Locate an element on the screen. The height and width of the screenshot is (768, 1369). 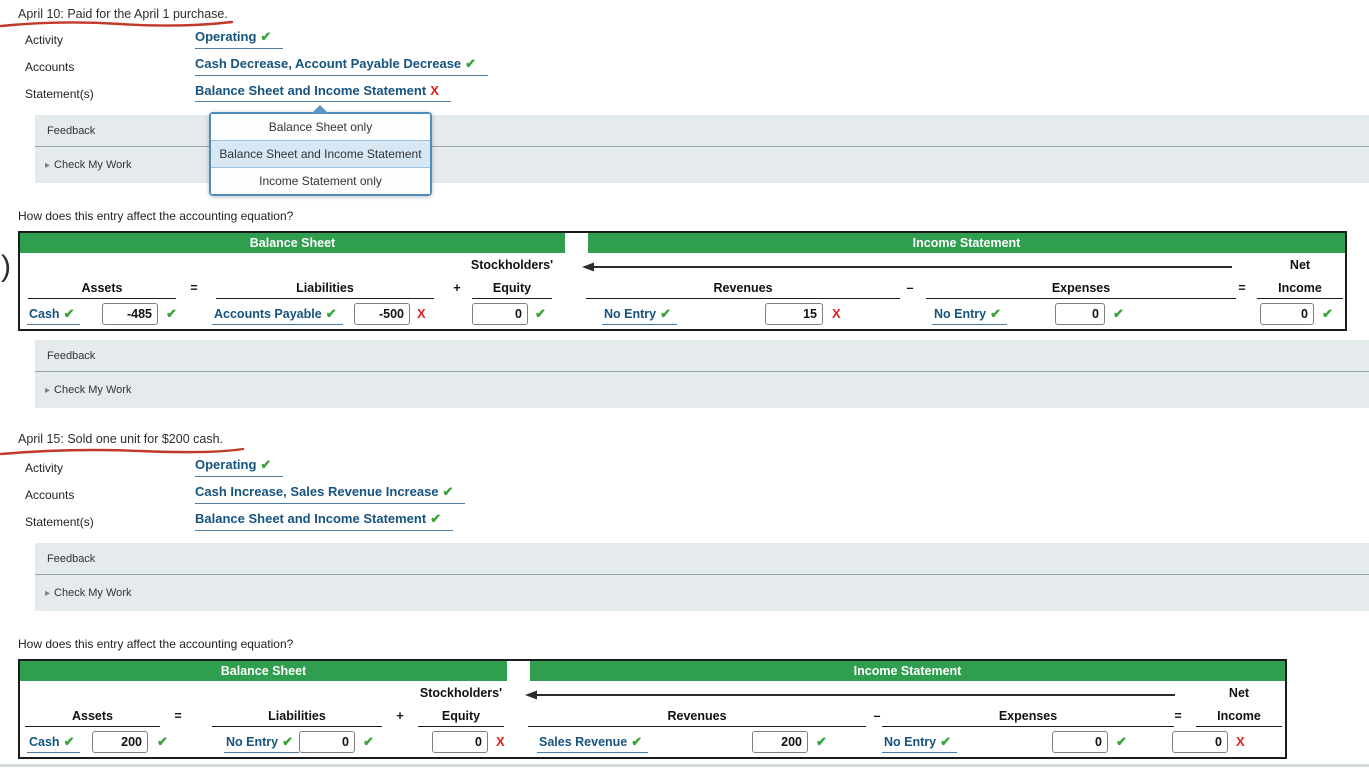
liability-account-select: Accounts Payable ✔ is located at coordinates (277, 315).